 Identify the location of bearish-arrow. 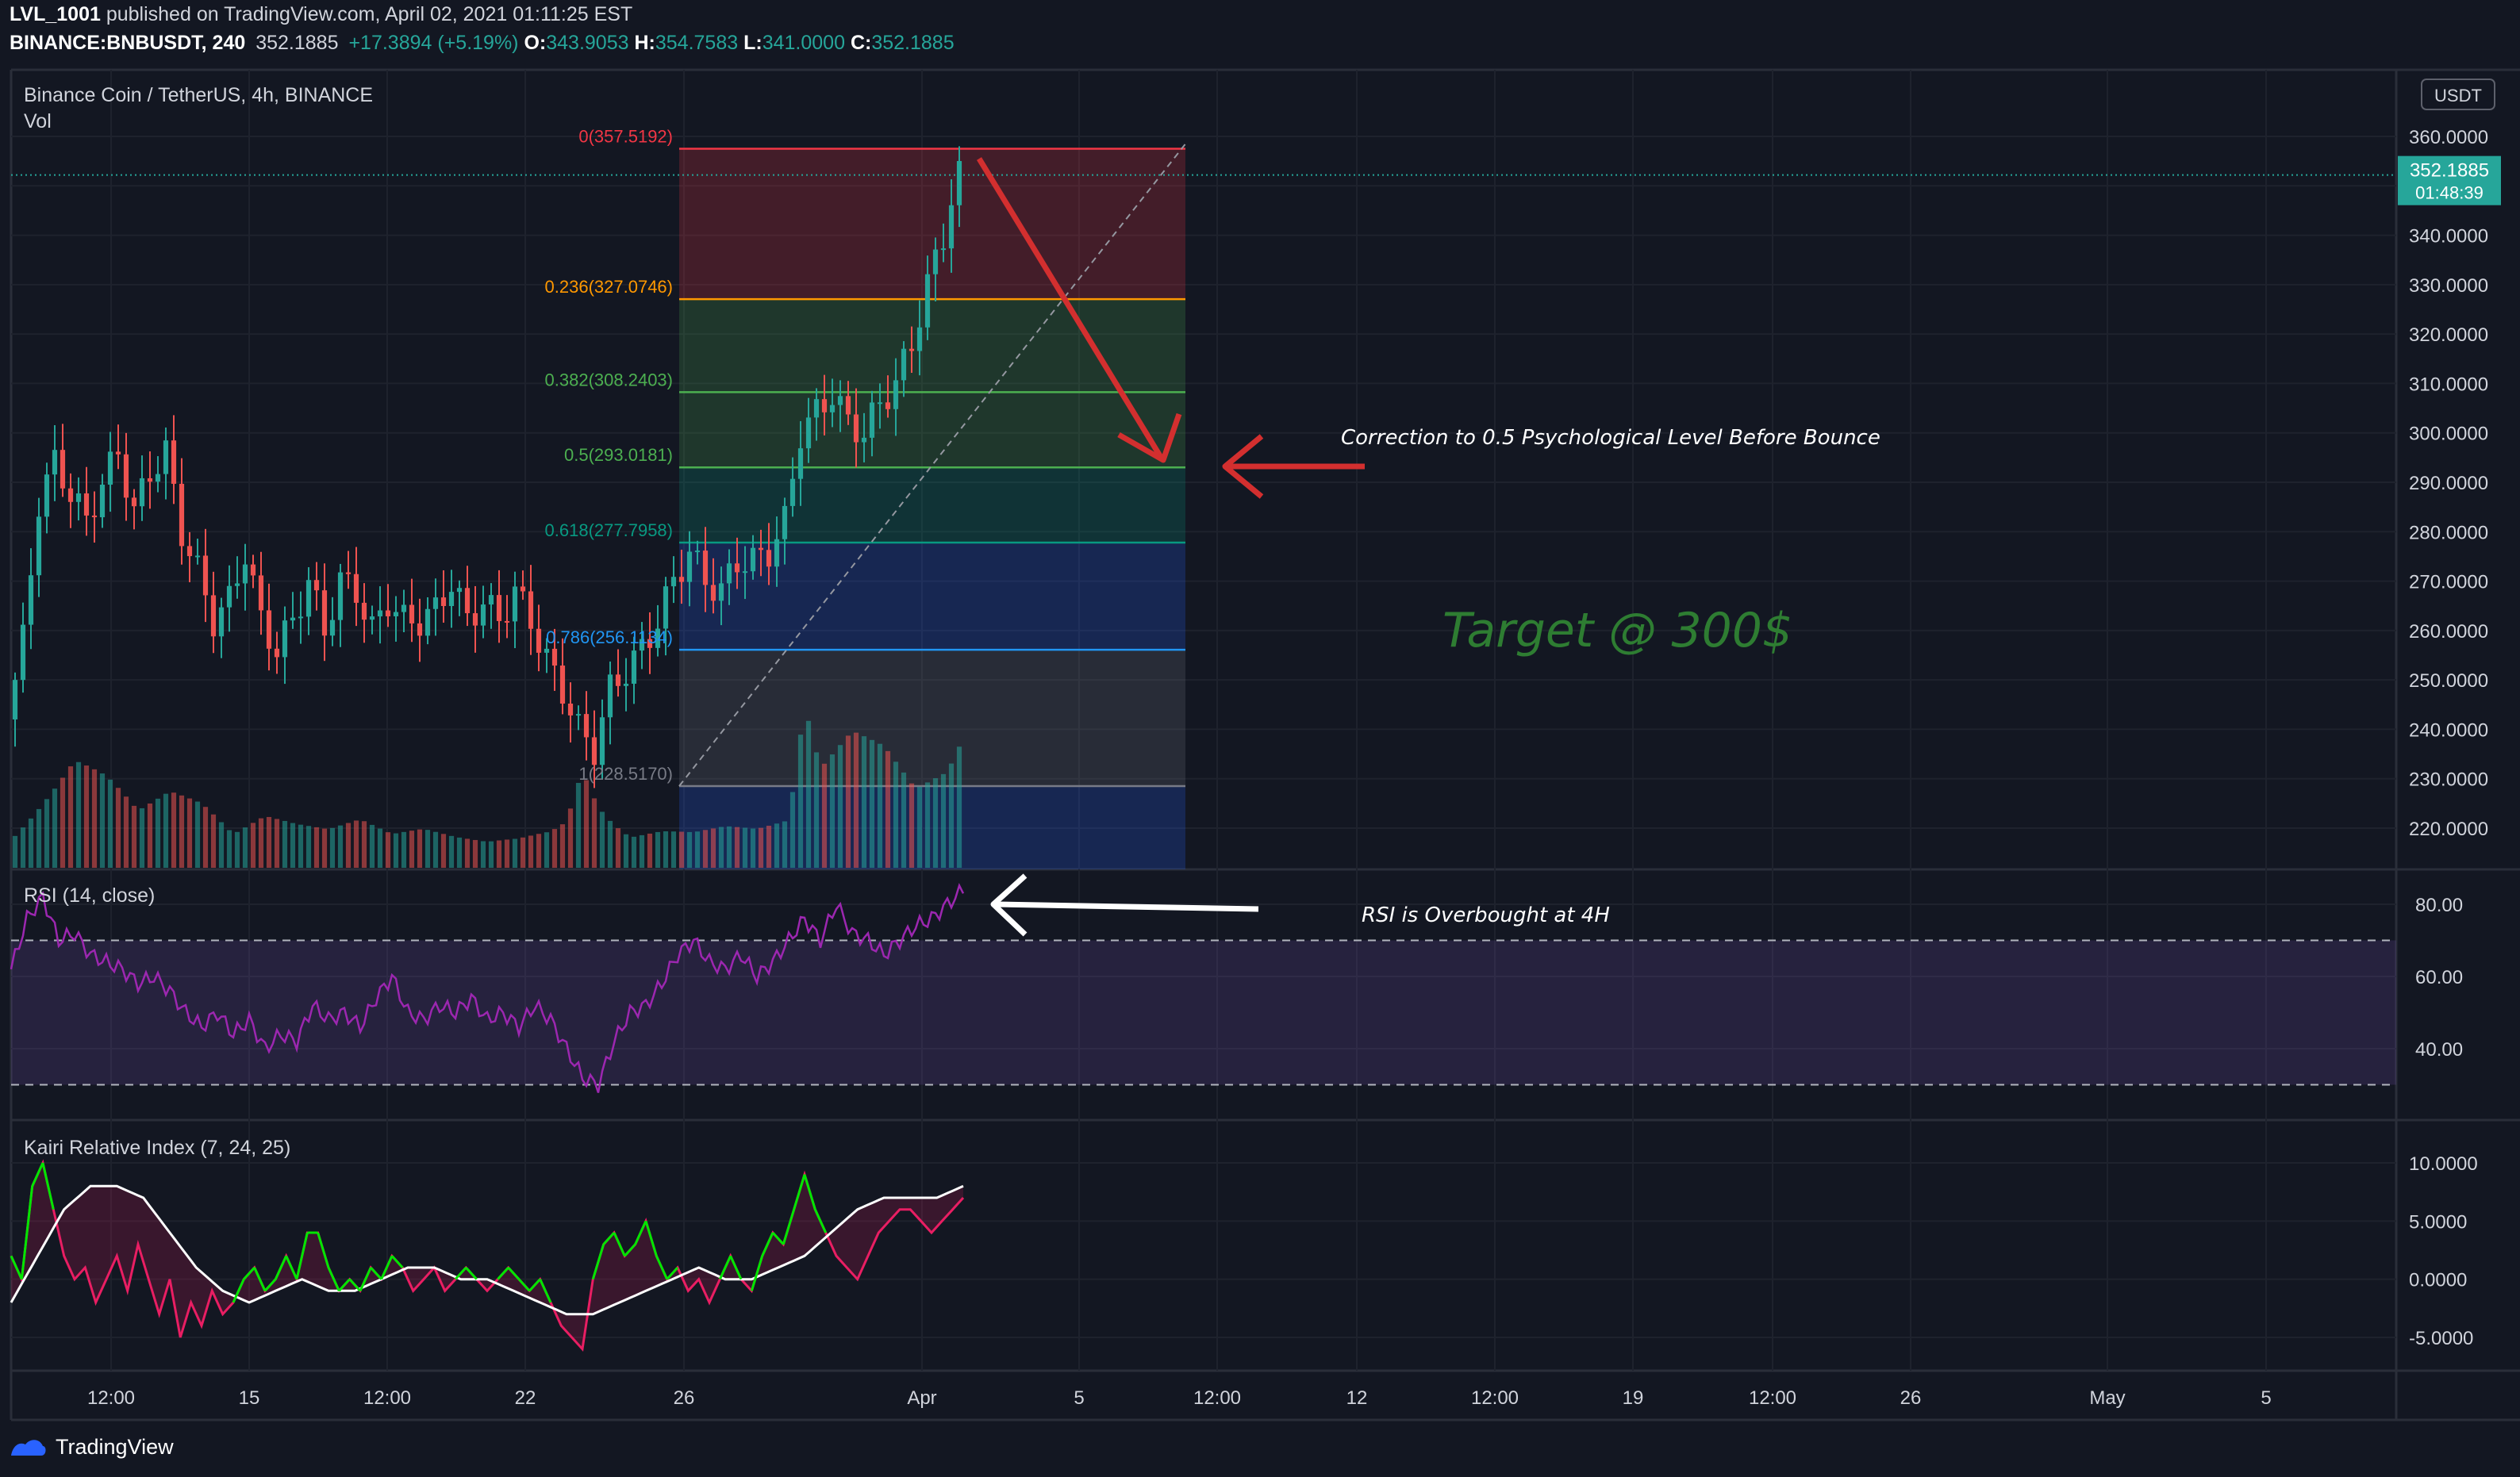
(1070, 308).